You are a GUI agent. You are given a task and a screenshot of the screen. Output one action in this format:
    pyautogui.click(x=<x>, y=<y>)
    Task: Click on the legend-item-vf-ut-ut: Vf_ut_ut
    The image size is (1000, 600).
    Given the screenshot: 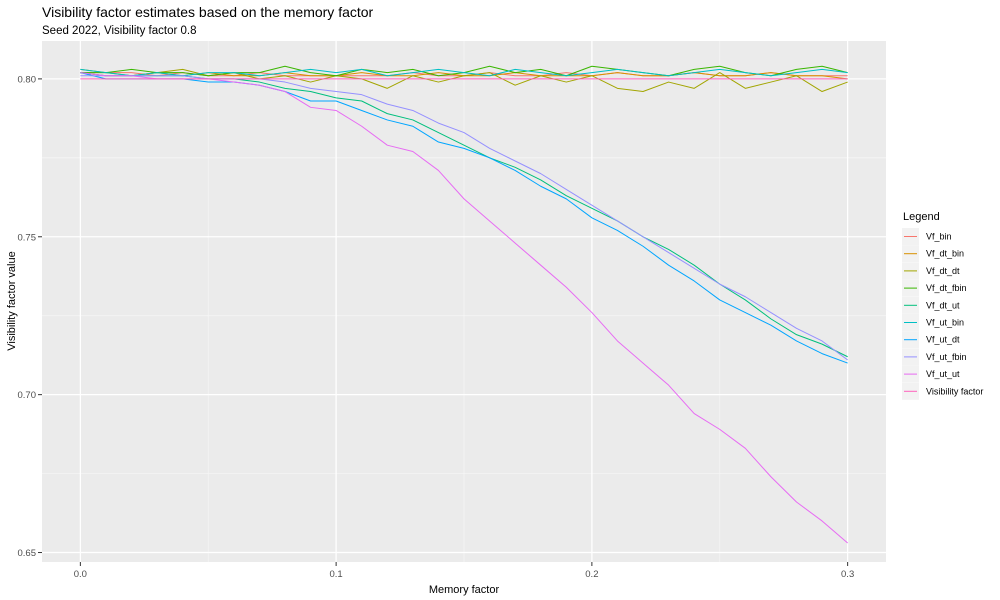 What is the action you would take?
    pyautogui.click(x=931, y=374)
    